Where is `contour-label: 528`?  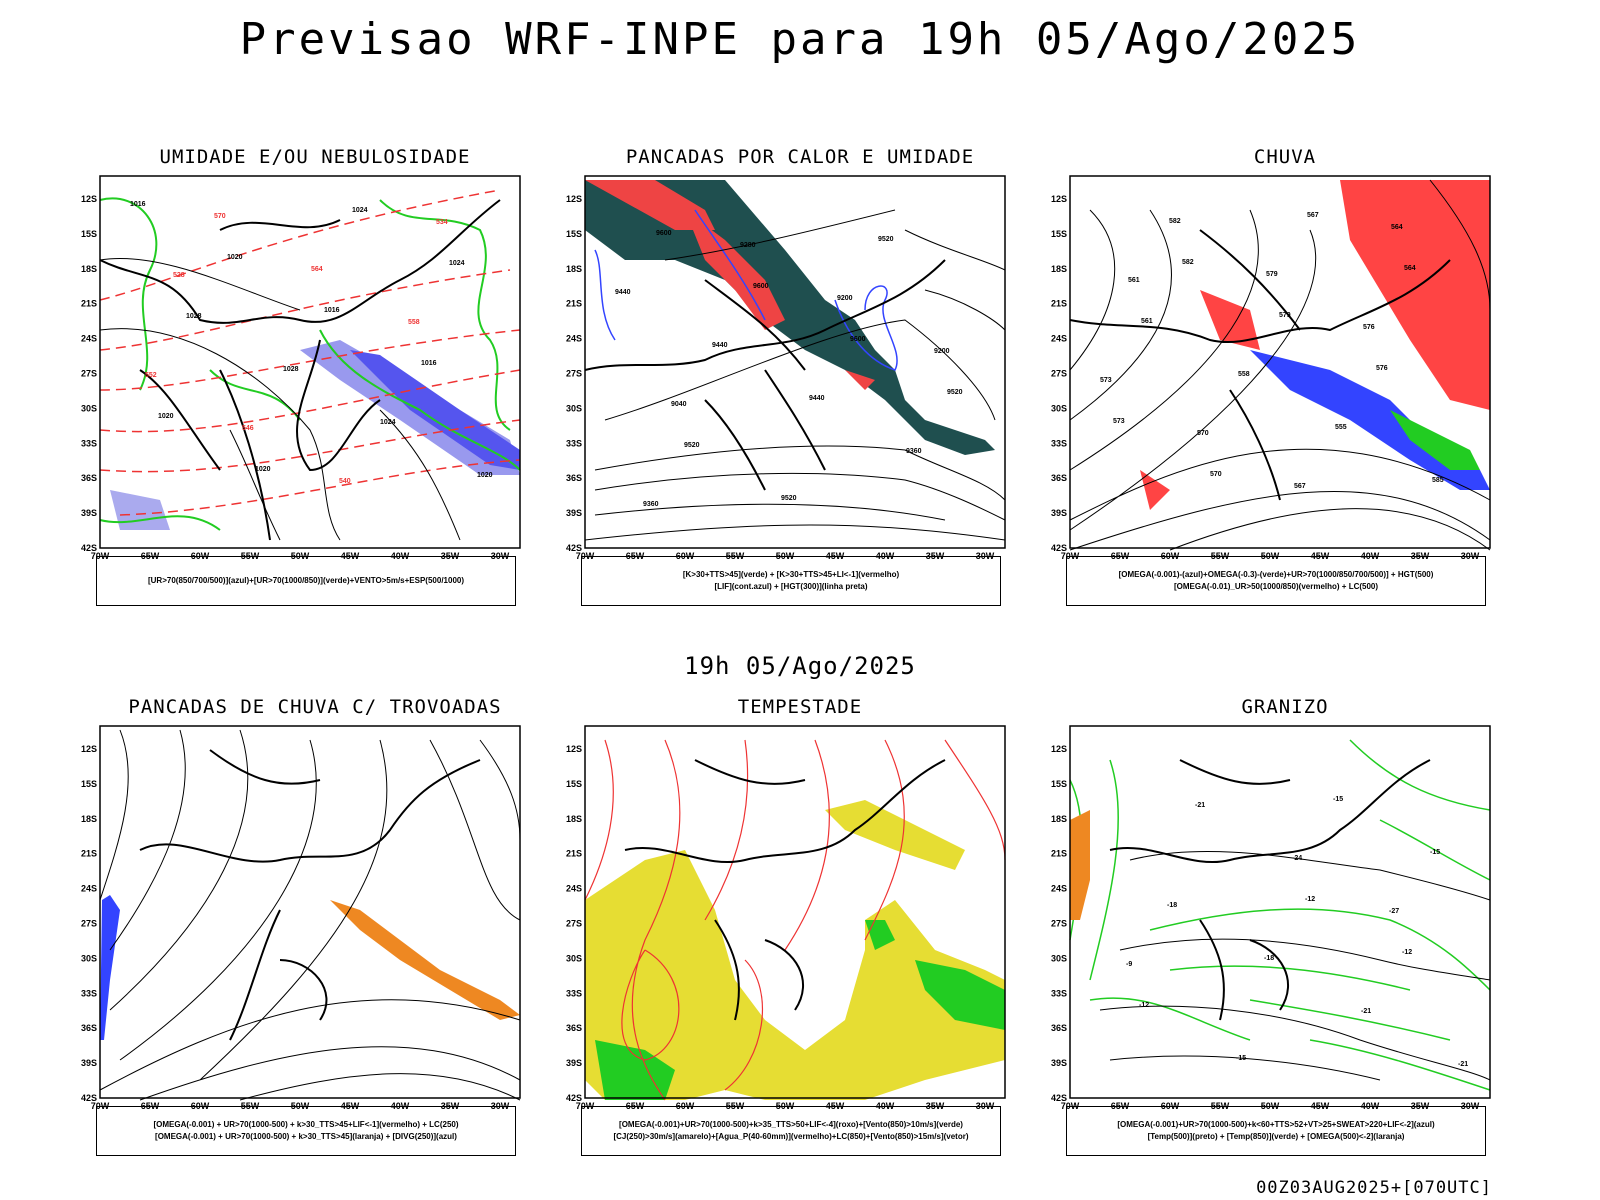
contour-label: 528 is located at coordinates (179, 275).